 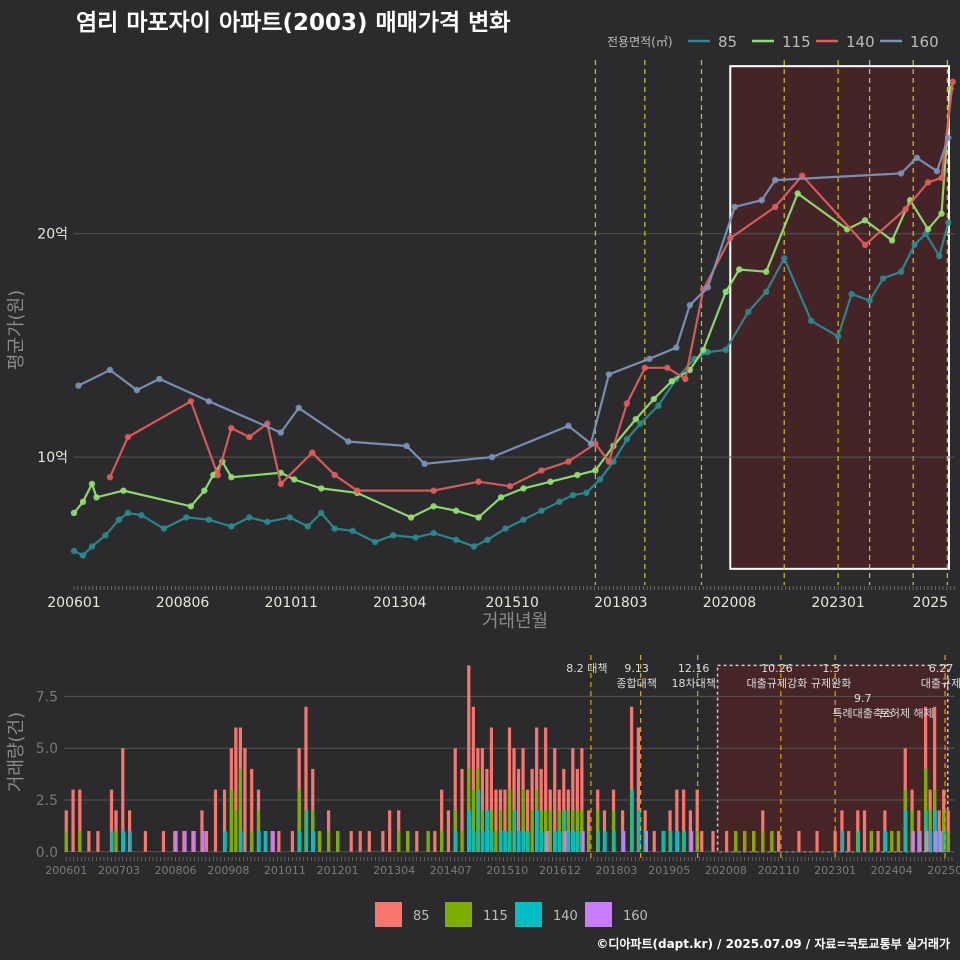 What do you see at coordinates (831, 683) in the screenshot?
I see `event-label: 규제완화` at bounding box center [831, 683].